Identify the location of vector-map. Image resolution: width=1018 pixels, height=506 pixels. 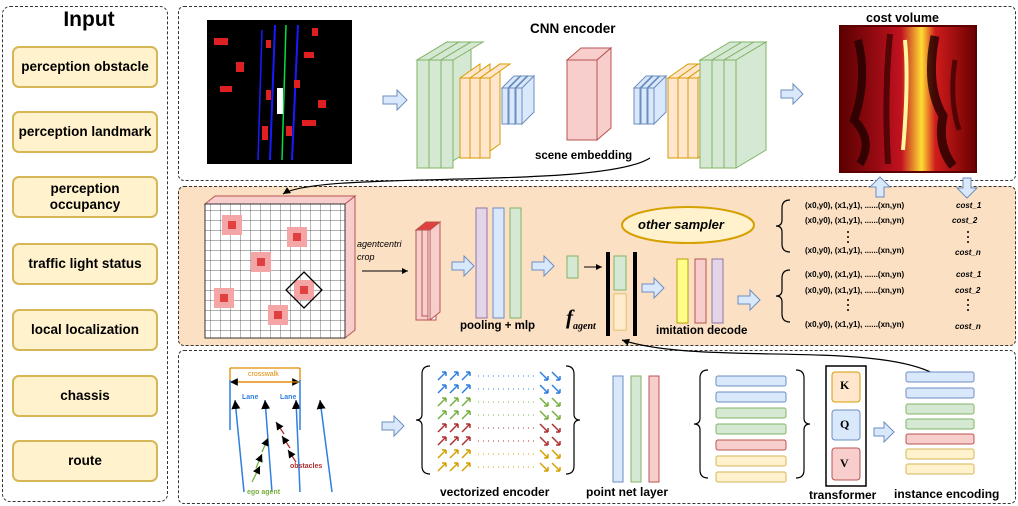
(281, 430).